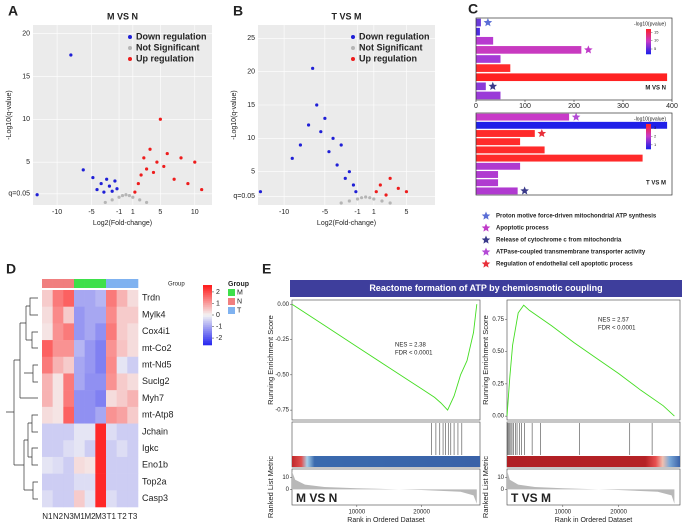 This screenshot has height=522, width=685. I want to click on enrichment-curve, so click(590, 360).